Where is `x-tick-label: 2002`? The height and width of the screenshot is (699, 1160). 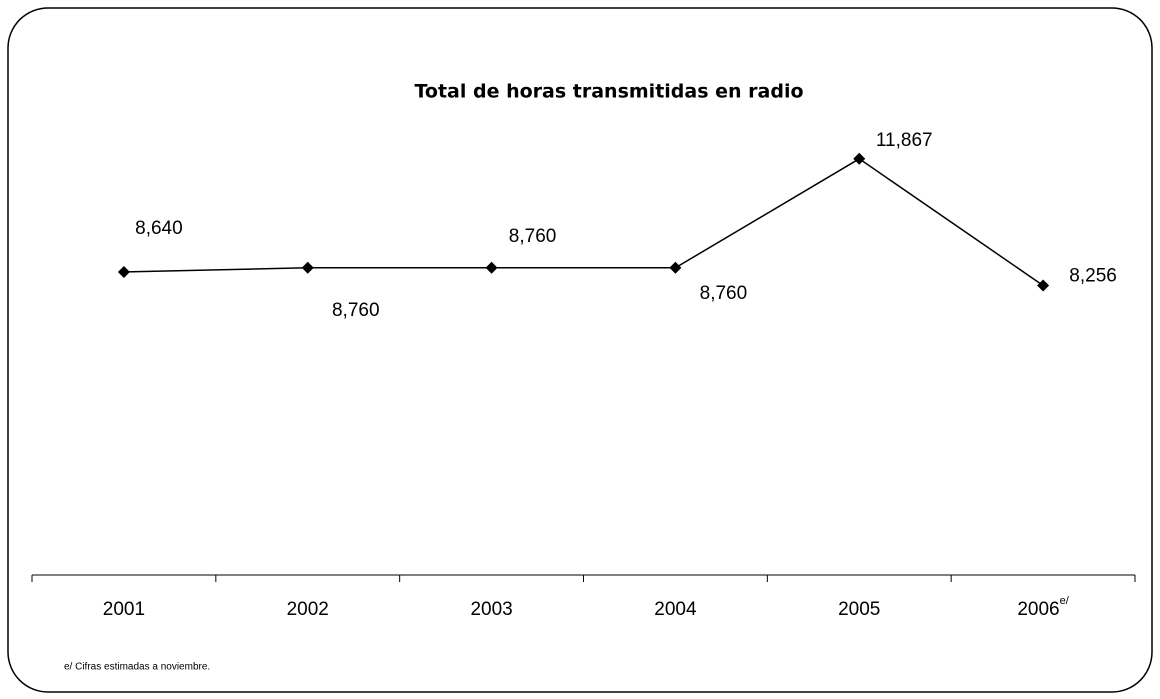
x-tick-label: 2002 is located at coordinates (308, 609).